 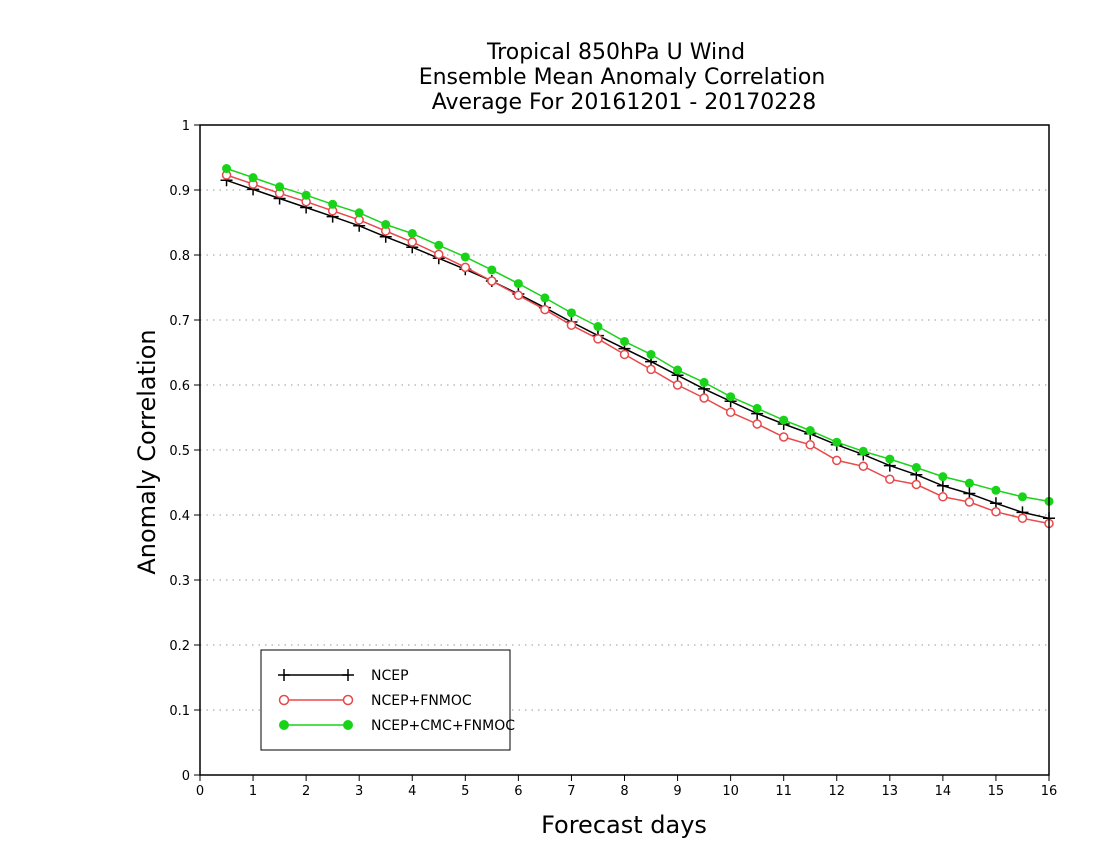 I want to click on legend-entry-ncep-cmc-fnmoc: NCEP+CMC+FNMOC, so click(x=397, y=726).